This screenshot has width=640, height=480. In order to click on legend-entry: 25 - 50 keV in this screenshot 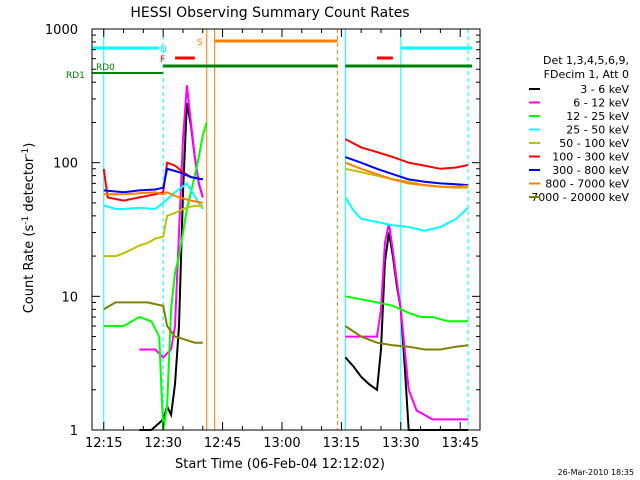, I will do `click(597, 130)`.